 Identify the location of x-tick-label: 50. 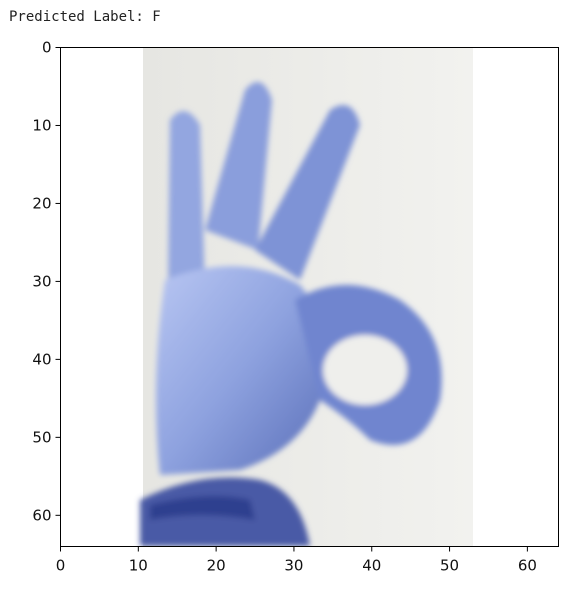
(449, 566).